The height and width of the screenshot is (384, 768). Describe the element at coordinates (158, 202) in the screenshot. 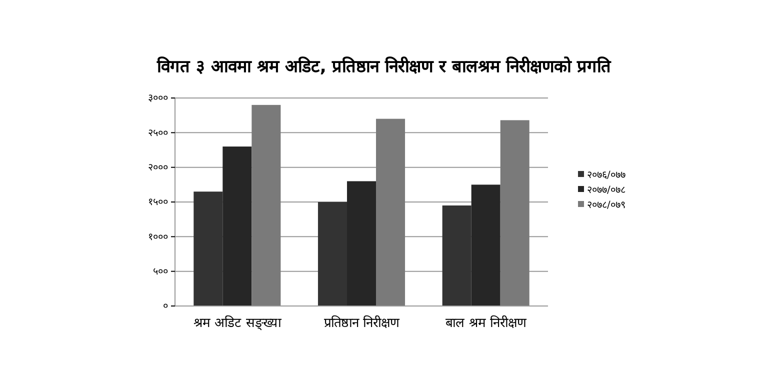

I see `y-tick-label: १५००` at that location.